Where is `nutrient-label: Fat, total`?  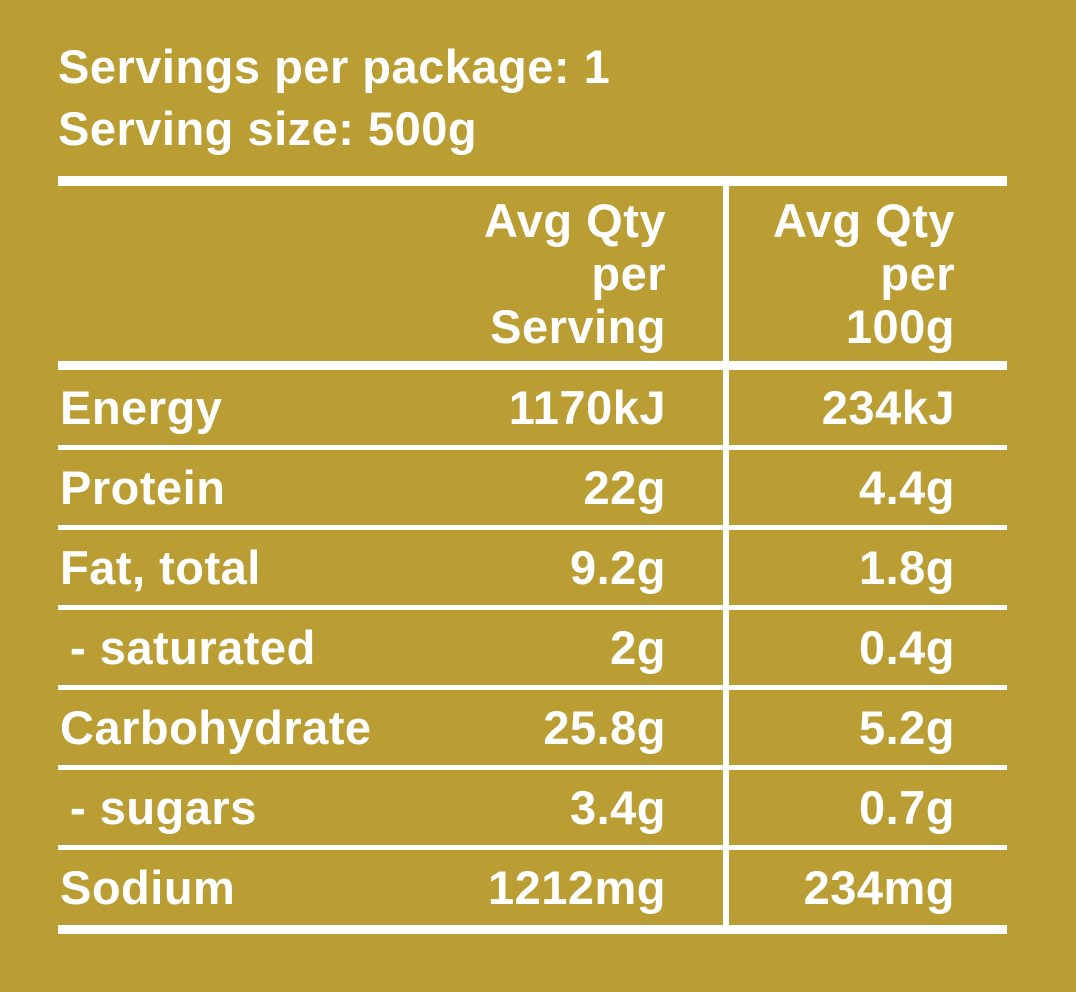
nutrient-label: Fat, total is located at coordinates (160, 567).